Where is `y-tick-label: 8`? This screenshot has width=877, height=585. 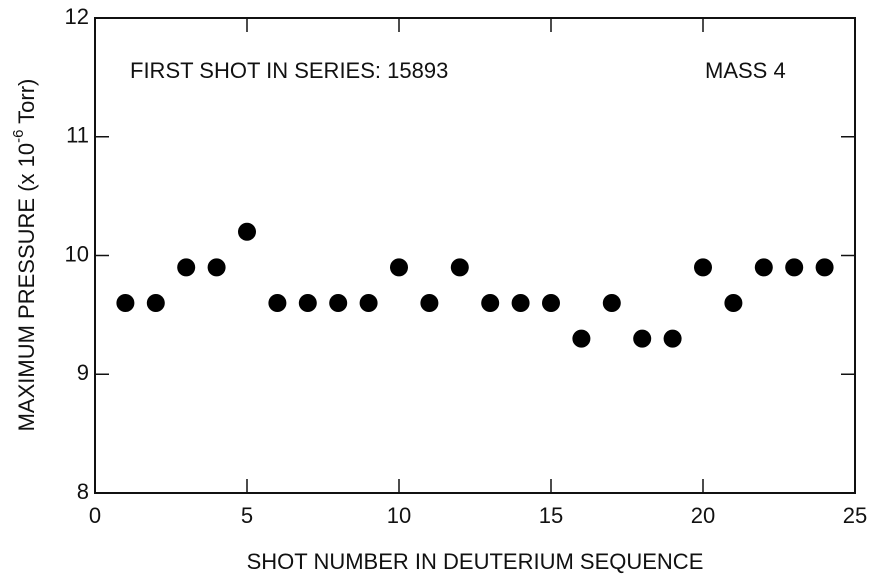
y-tick-label: 8 is located at coordinates (83, 491).